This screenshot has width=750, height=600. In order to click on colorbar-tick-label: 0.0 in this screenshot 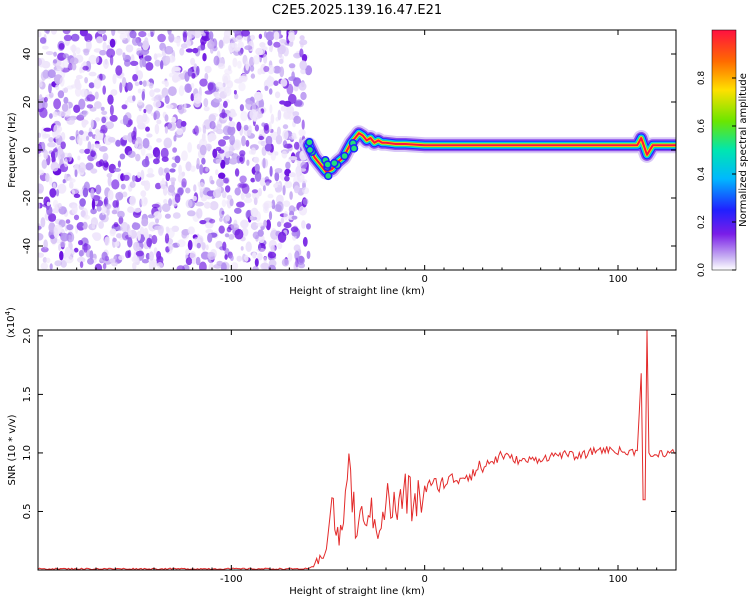, I will do `click(702, 270)`.